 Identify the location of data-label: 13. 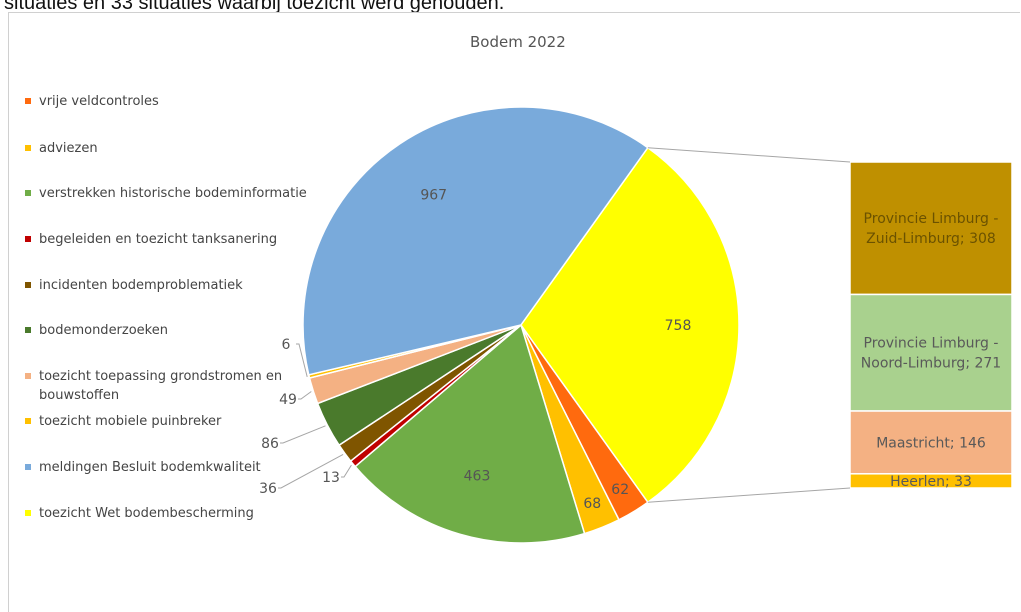
(331, 478).